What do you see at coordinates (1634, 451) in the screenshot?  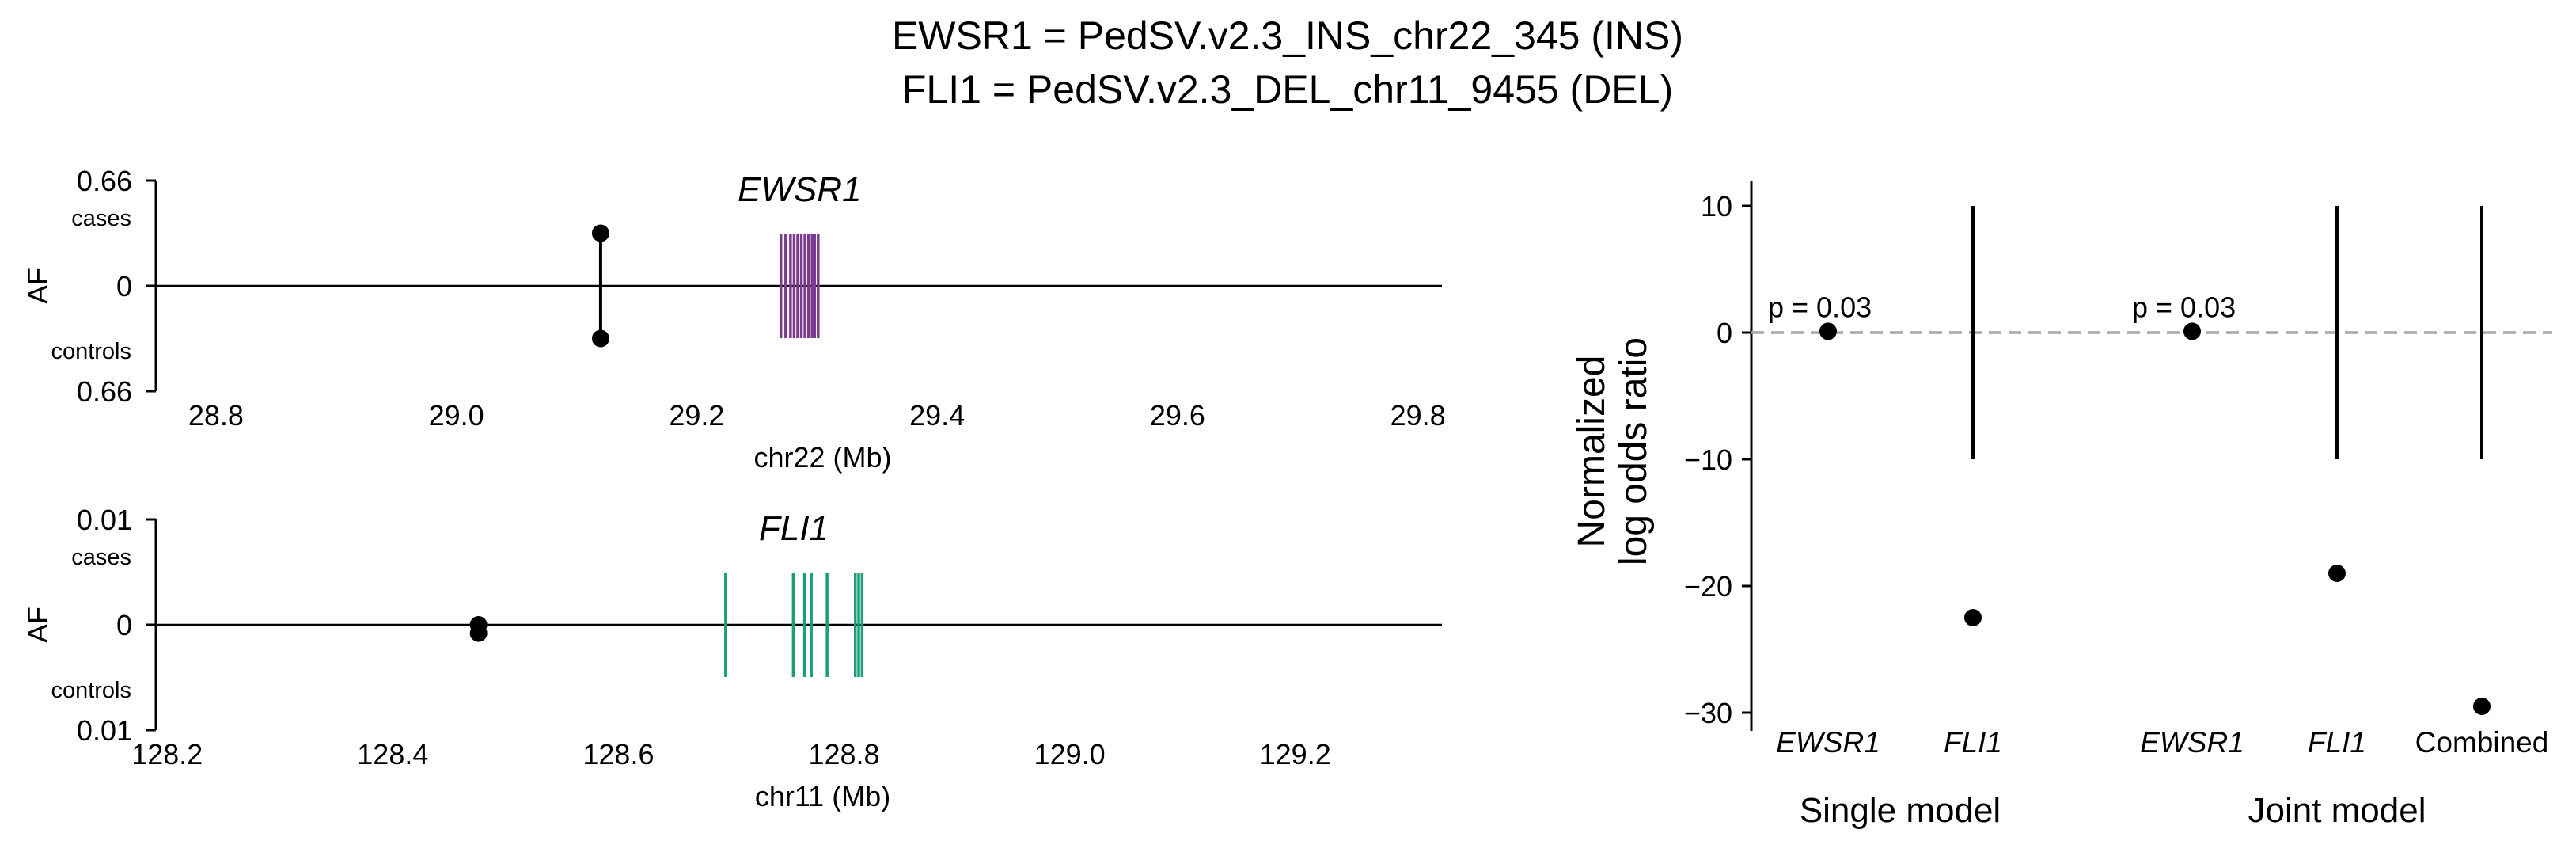 I see `y-axis-label-line2: log odds ratio` at bounding box center [1634, 451].